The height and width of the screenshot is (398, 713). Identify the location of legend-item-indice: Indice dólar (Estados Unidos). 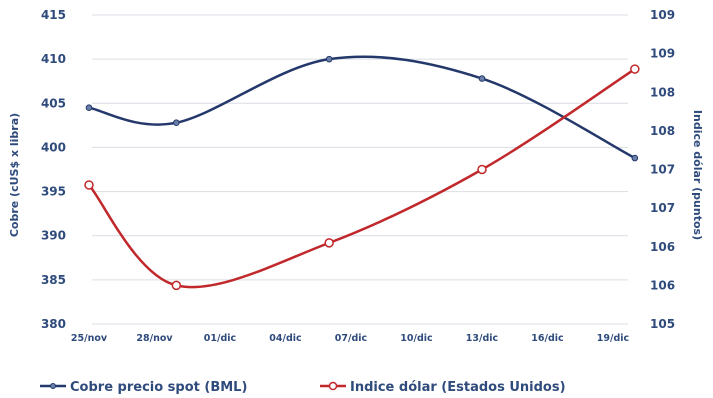
(443, 387).